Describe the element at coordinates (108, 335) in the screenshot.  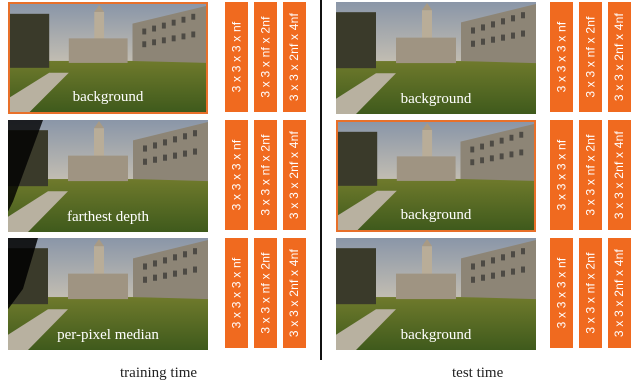
I see `image-caption: per-pixel median` at that location.